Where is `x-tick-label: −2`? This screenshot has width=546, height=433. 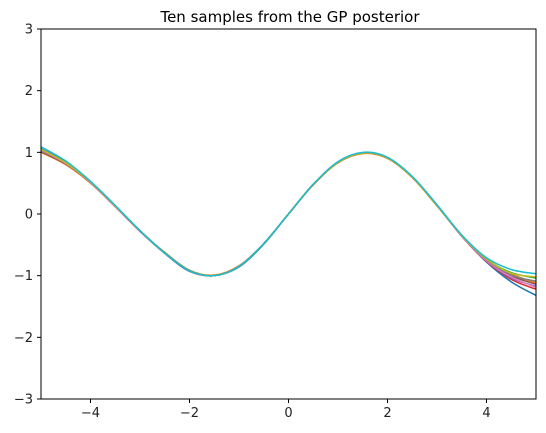
x-tick-label: −2 is located at coordinates (189, 413).